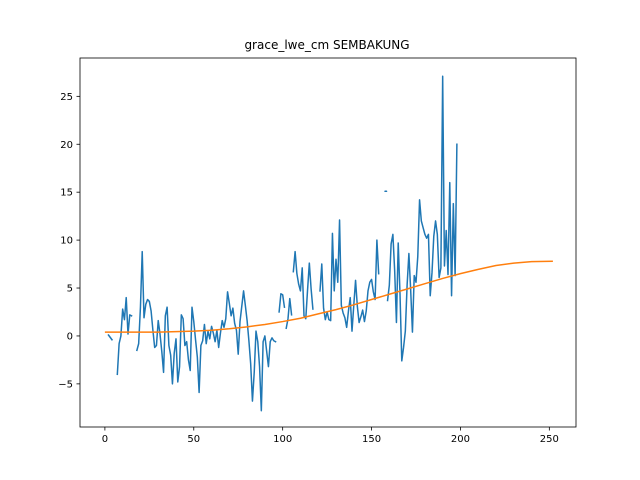 This screenshot has height=480, width=640. Describe the element at coordinates (66, 193) in the screenshot. I see `y-tick-label: 15` at that location.